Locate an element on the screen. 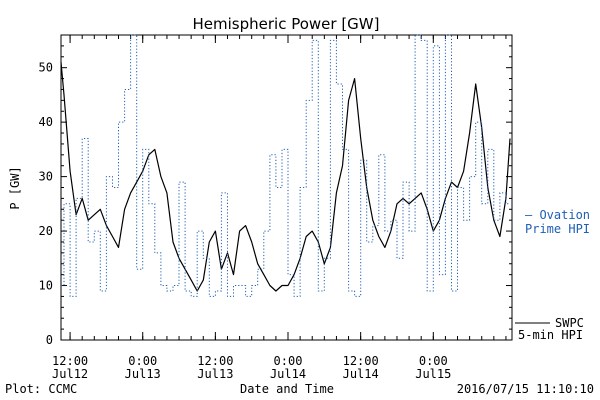 The width and height of the screenshot is (600, 400). legend-ovation-label: Prime HPI is located at coordinates (557, 229).